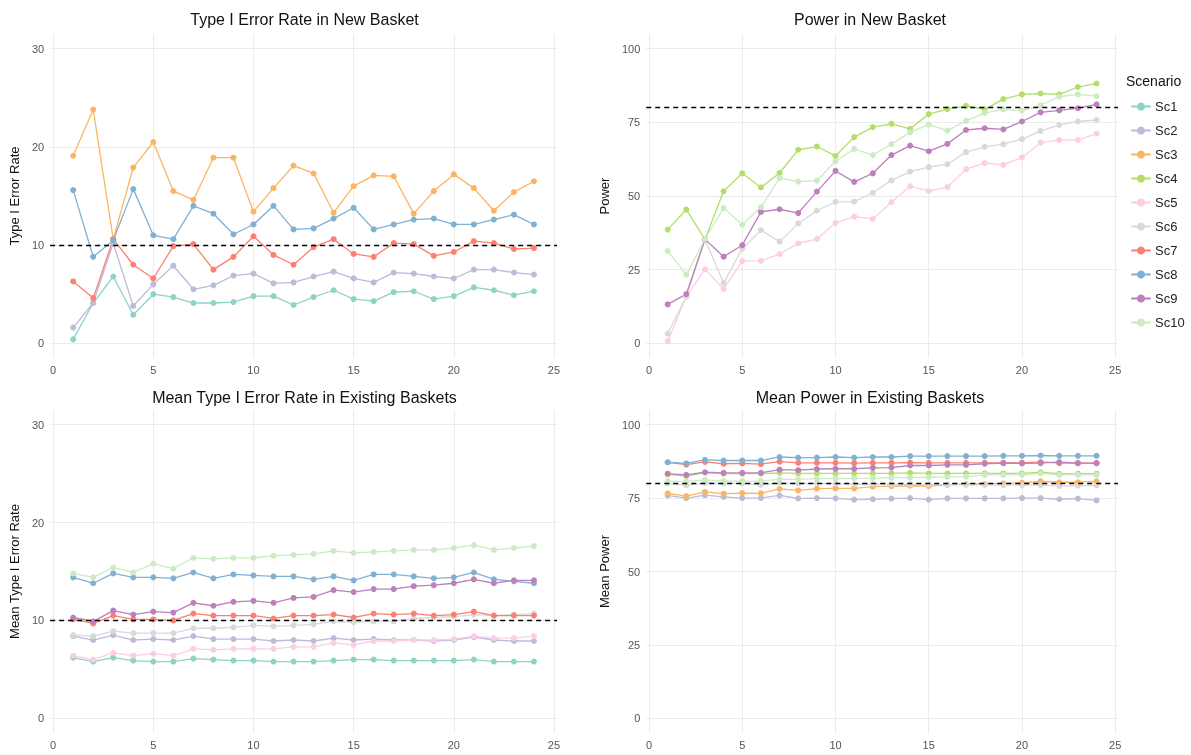 The height and width of the screenshot is (755, 1191). Describe the element at coordinates (1166, 202) in the screenshot. I see `legend-label: Sc5` at that location.